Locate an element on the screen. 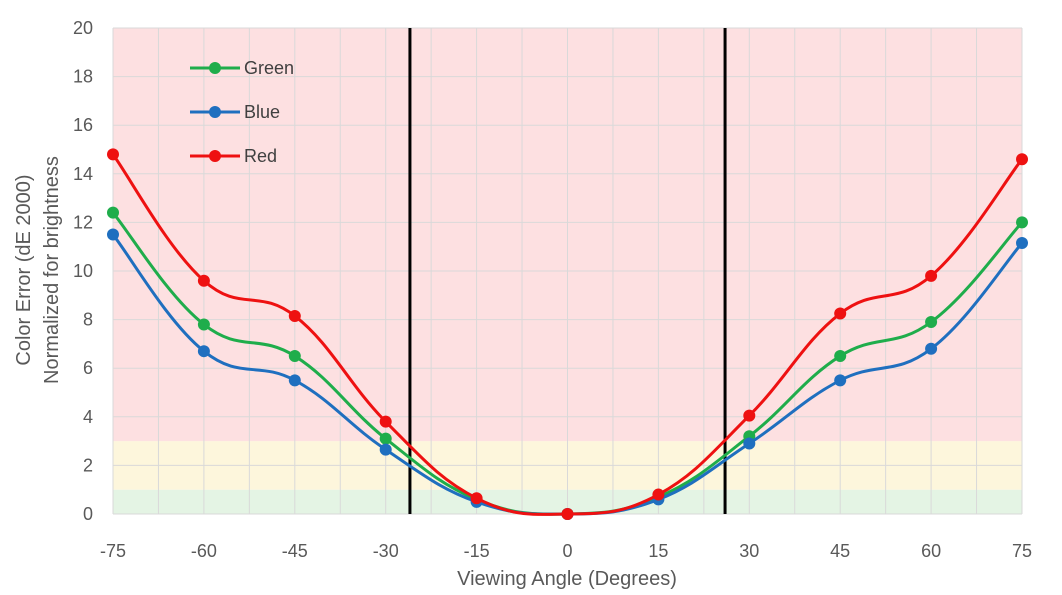 The height and width of the screenshot is (595, 1062). legend-label: Green is located at coordinates (269, 68).